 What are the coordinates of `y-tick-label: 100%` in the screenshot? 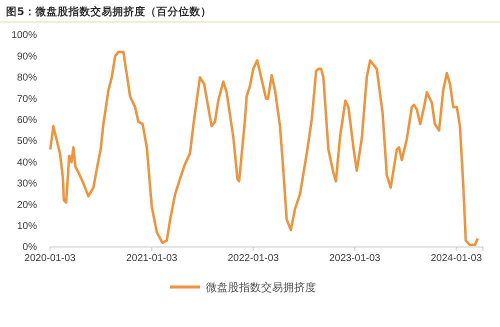 It's located at (24, 36).